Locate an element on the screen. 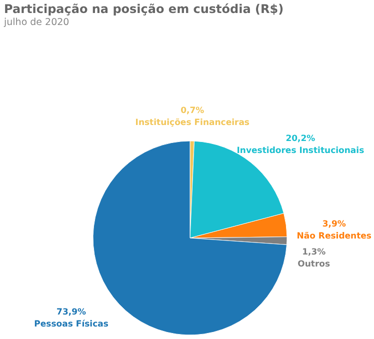  slice-label: Investidores Institucionais is located at coordinates (300, 151).